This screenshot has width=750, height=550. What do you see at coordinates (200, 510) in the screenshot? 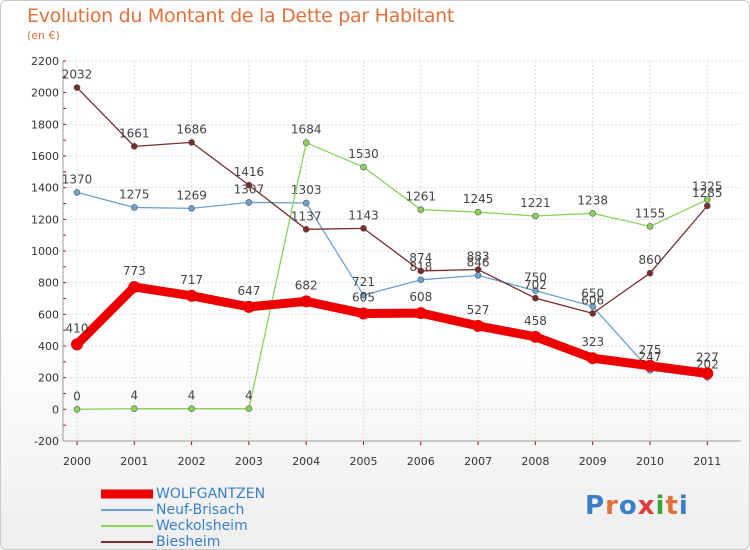
I see `legend-label-1: Neuf-Brisach` at bounding box center [200, 510].